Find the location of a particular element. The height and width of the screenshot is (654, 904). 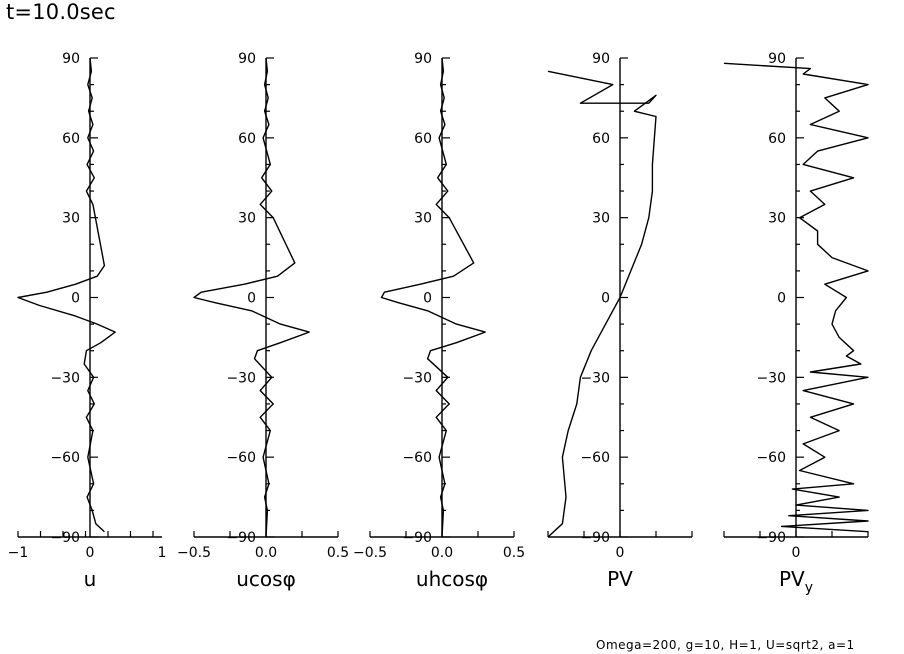

x-axis-label-2: uhcosφ is located at coordinates (452, 579).